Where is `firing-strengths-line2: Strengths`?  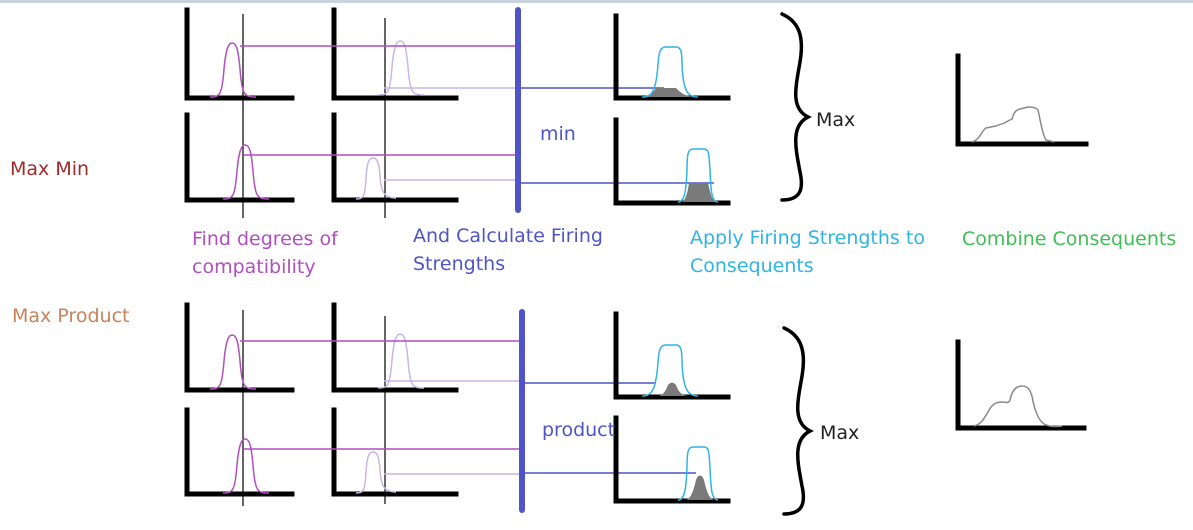
firing-strengths-line2: Strengths is located at coordinates (459, 264).